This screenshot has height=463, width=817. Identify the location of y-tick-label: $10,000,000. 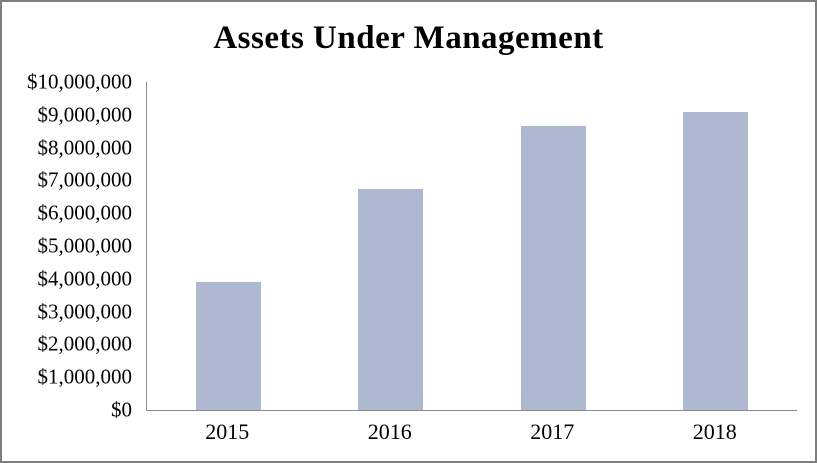
(79, 81).